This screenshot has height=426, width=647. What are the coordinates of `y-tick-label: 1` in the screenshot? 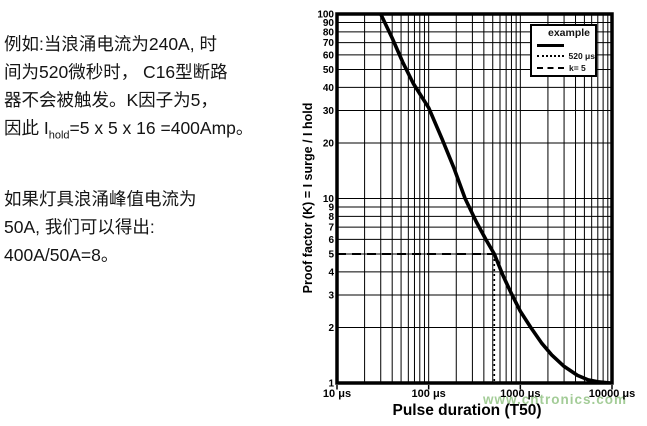 It's located at (331, 384).